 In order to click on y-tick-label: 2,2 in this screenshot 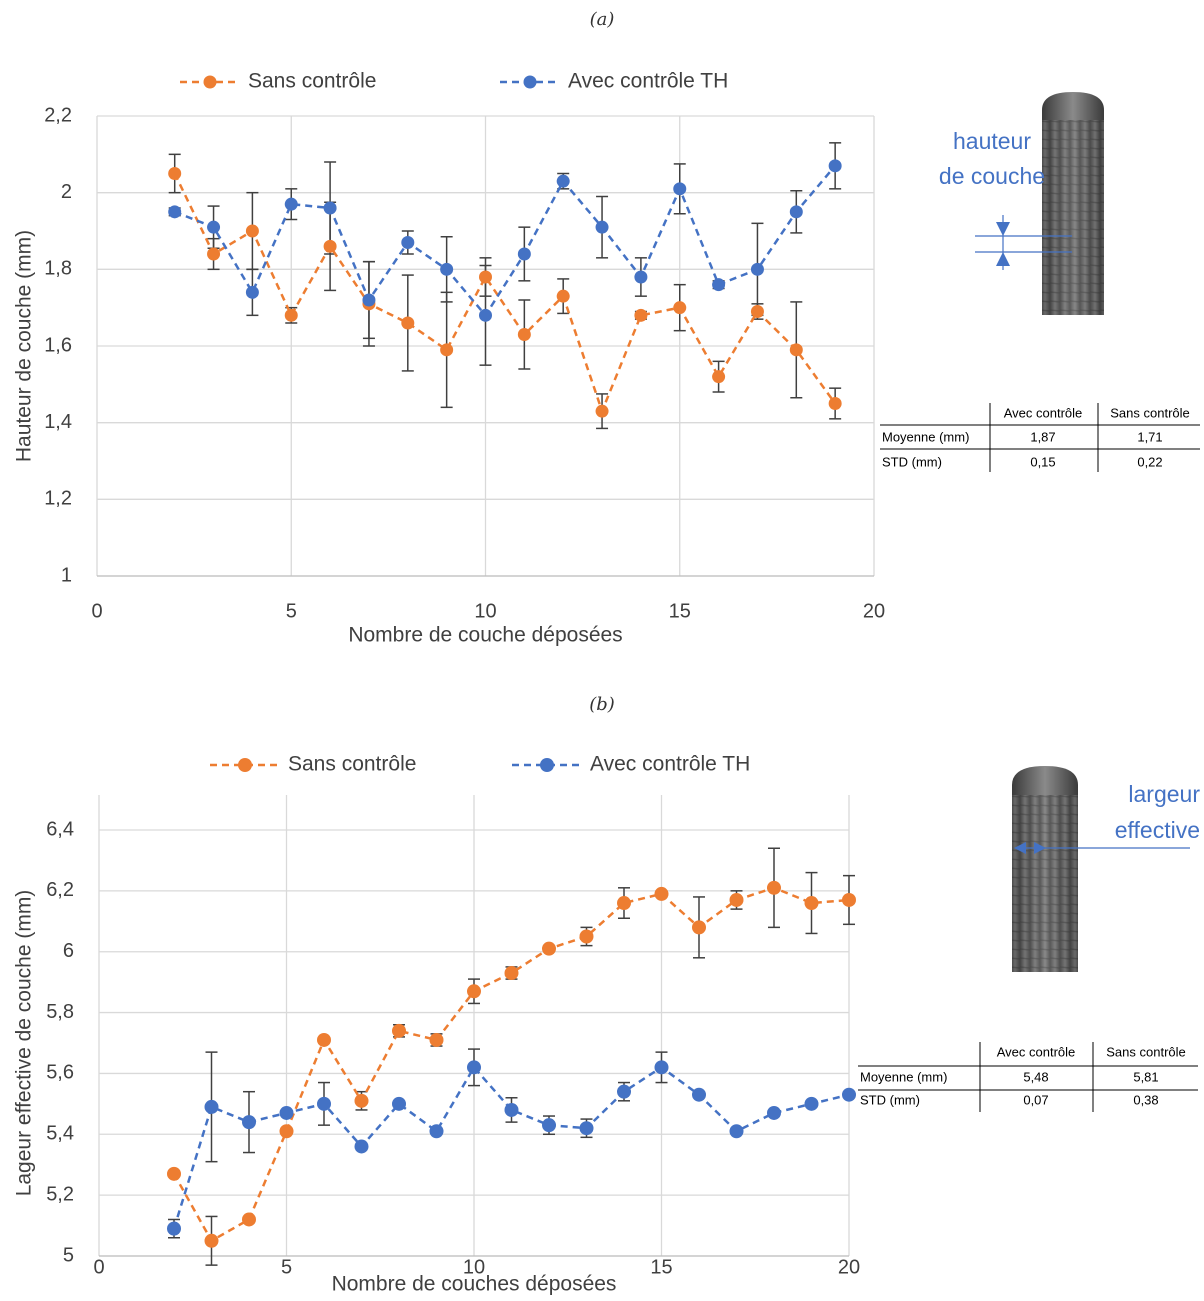, I will do `click(58, 115)`.